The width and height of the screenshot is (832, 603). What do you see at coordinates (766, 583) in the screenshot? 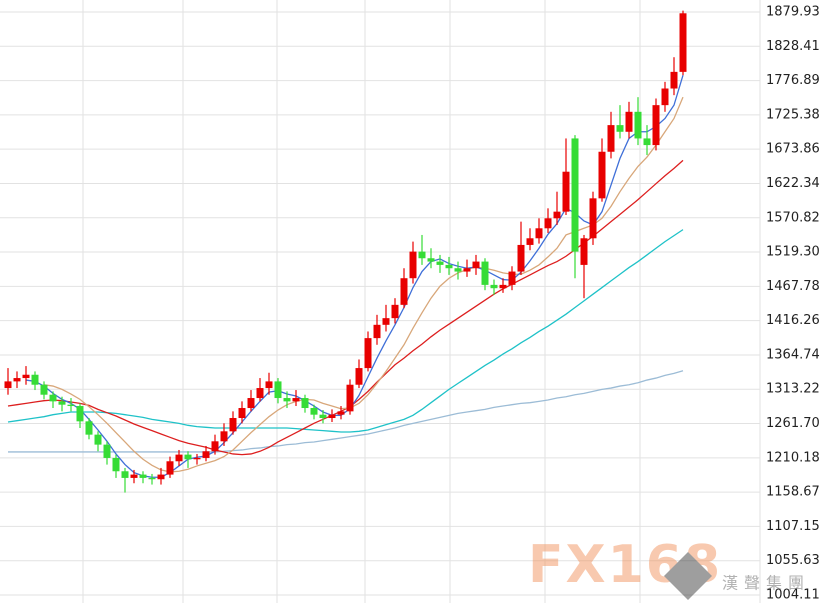
I see `watermark-company: 漢聲集團` at bounding box center [766, 583].